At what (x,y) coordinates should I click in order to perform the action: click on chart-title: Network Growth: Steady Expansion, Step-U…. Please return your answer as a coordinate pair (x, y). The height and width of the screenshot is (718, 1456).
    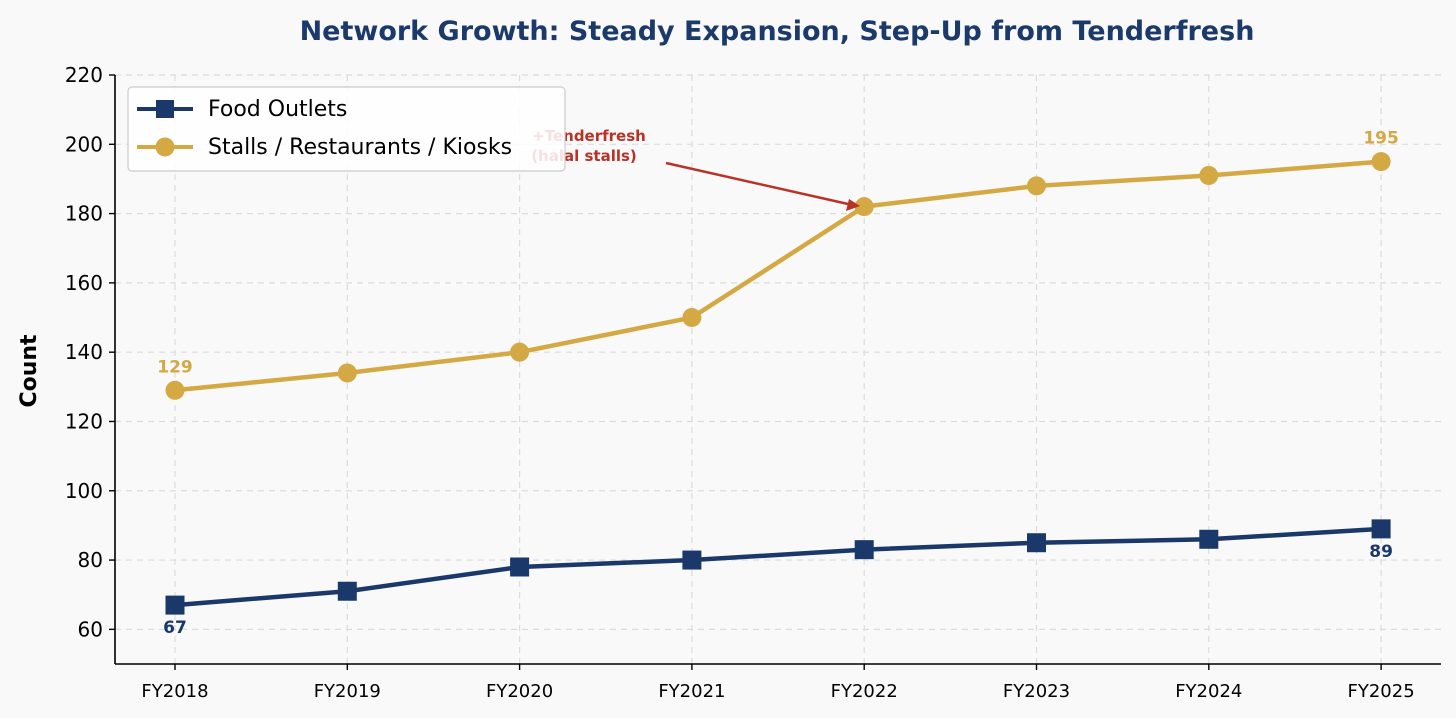
    Looking at the image, I should click on (777, 31).